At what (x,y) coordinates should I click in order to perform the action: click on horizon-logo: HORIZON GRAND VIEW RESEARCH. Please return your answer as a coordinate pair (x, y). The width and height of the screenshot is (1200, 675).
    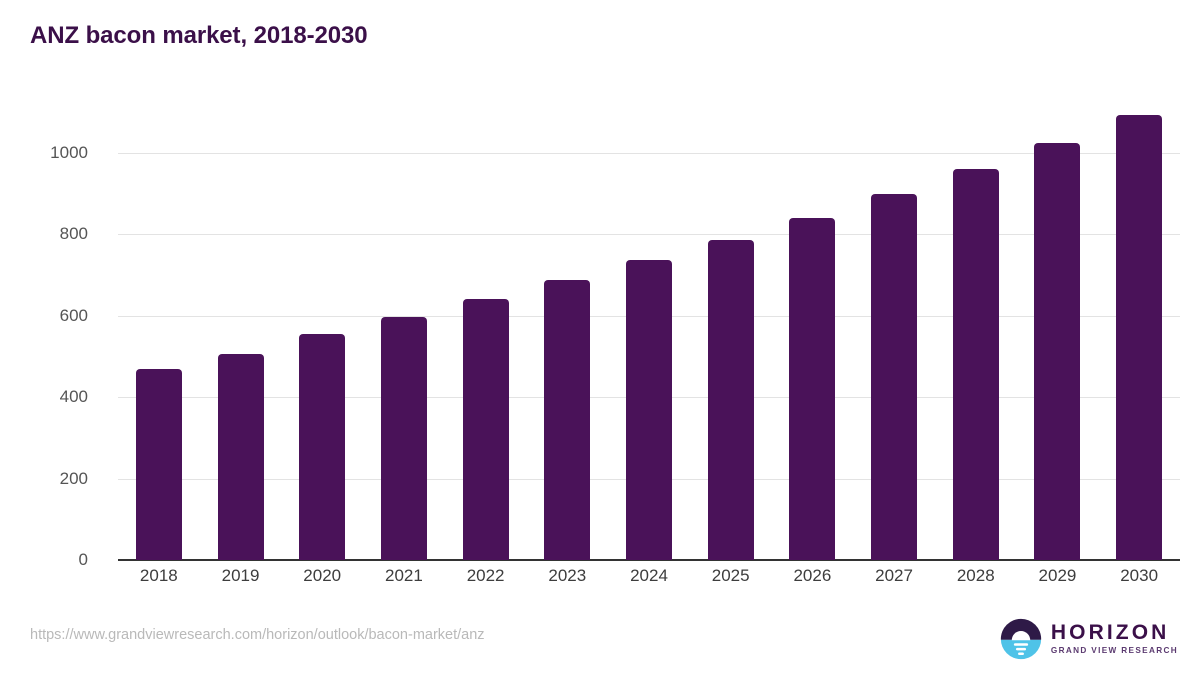
    Looking at the image, I should click on (1089, 639).